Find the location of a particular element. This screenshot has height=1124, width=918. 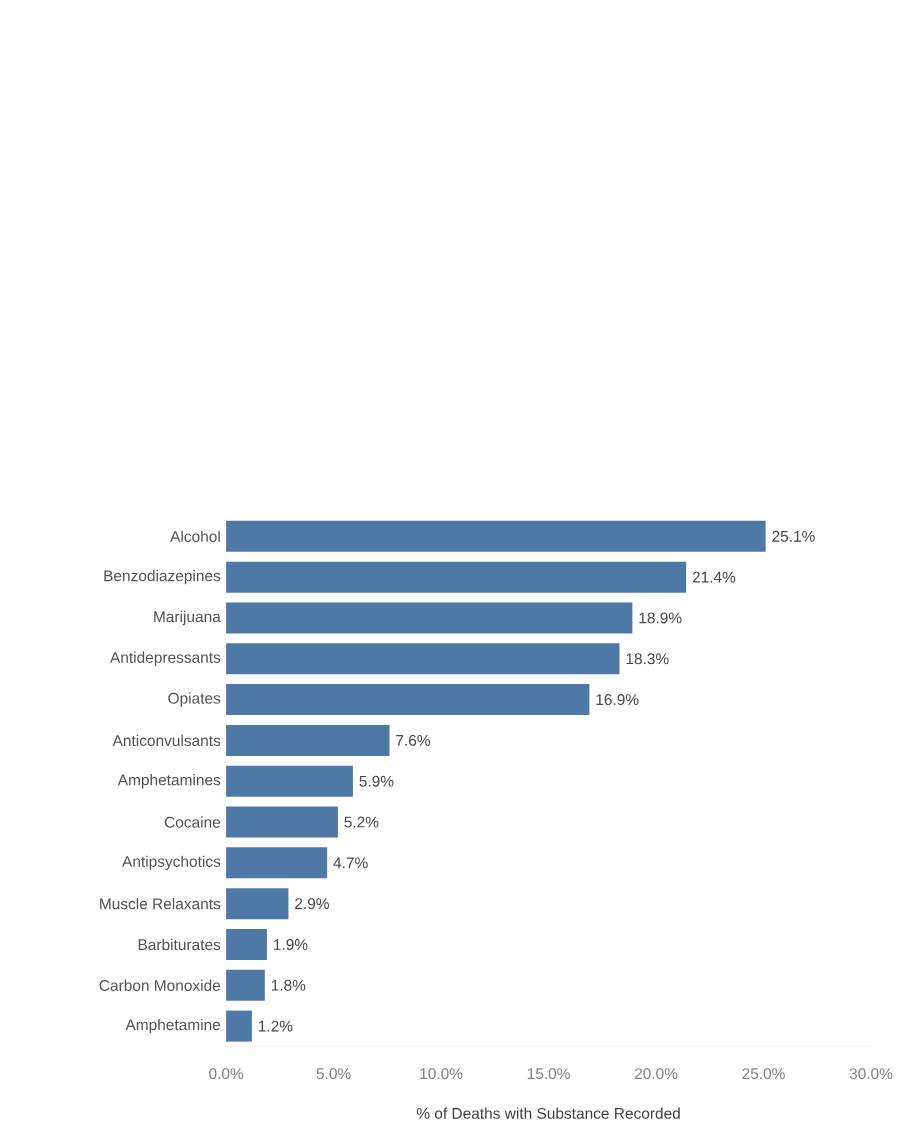

y-tick-label: Muscle Relaxants is located at coordinates (160, 903).